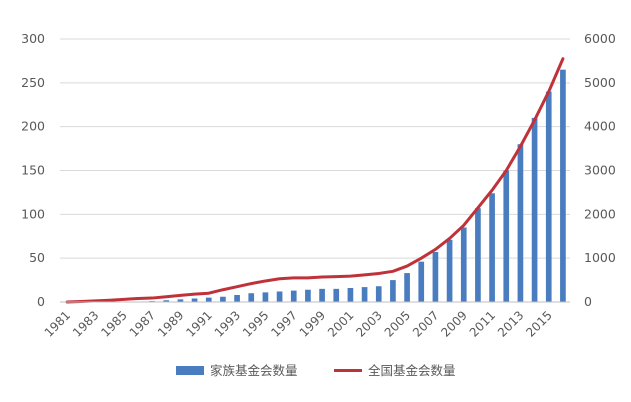 Image resolution: width=631 pixels, height=402 pixels. Describe the element at coordinates (340, 323) in the screenshot. I see `x-tick-label: 2001` at that location.